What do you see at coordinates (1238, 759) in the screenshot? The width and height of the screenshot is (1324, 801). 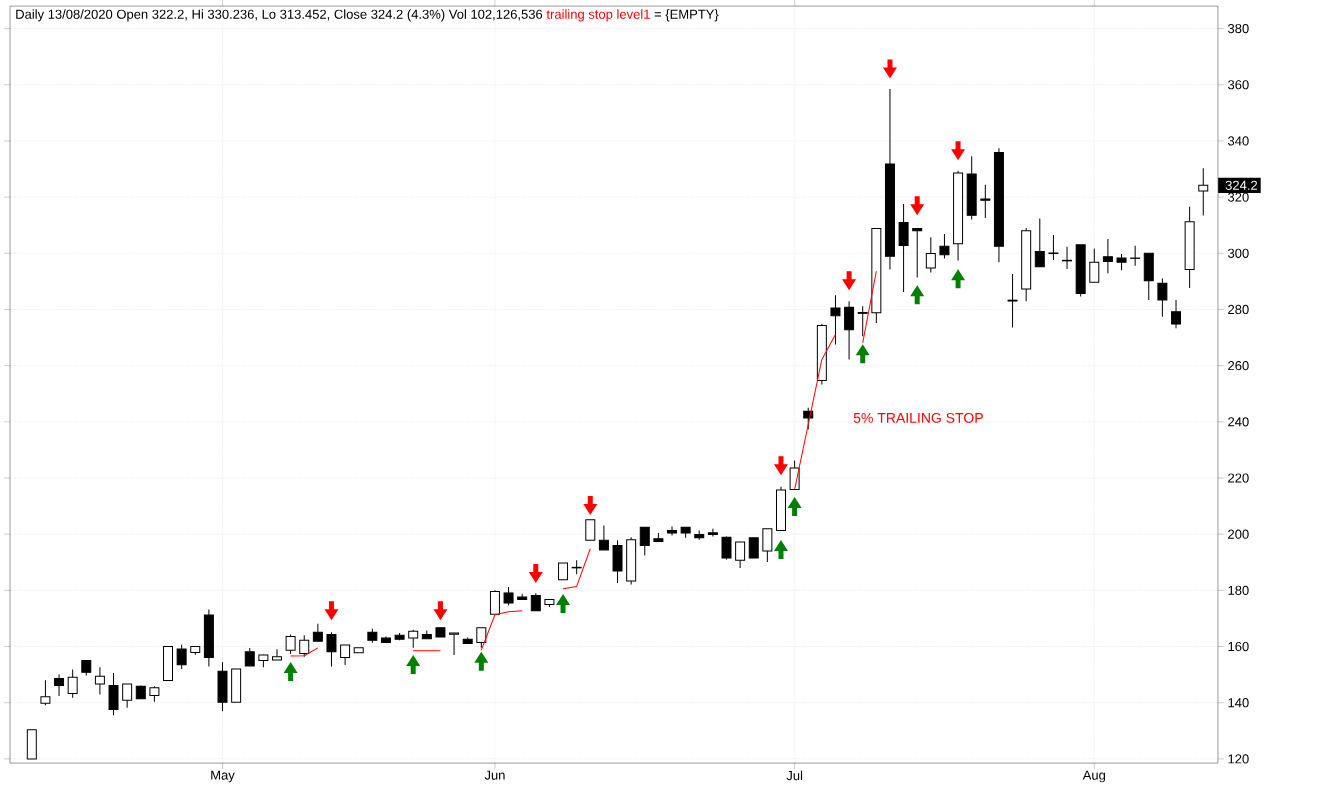 I see `y-tick-label: 120` at bounding box center [1238, 759].